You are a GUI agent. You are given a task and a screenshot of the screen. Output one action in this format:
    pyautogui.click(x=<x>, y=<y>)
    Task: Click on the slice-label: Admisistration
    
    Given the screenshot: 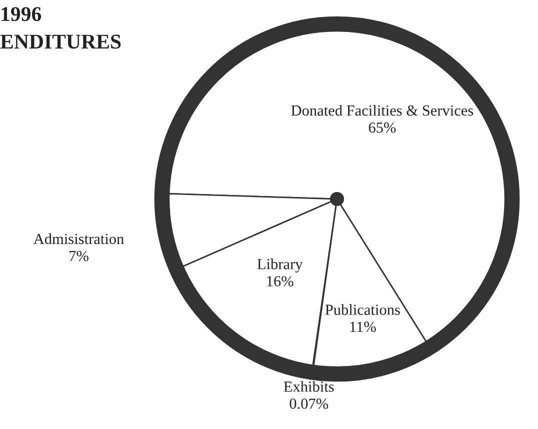 What is the action you would take?
    pyautogui.click(x=79, y=238)
    